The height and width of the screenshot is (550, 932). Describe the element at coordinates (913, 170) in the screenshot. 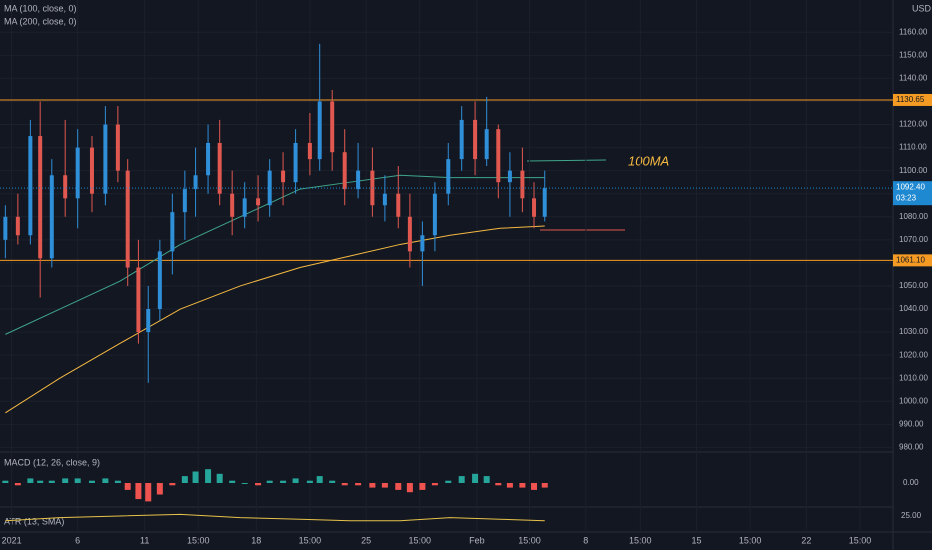

I see `y-tick-label: 1100.00` at that location.